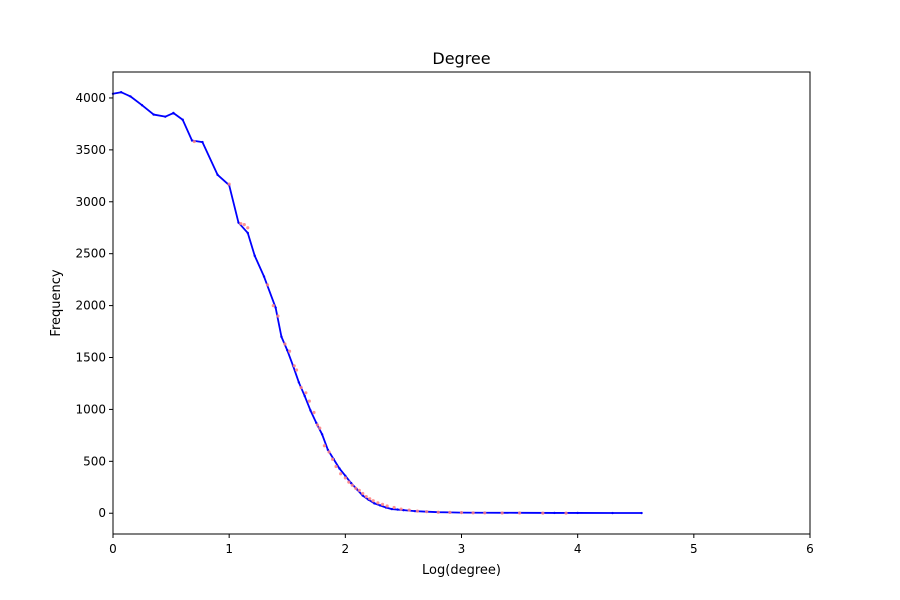 This screenshot has height=600, width=900. What do you see at coordinates (578, 549) in the screenshot?
I see `x-tick-label: 4` at bounding box center [578, 549].